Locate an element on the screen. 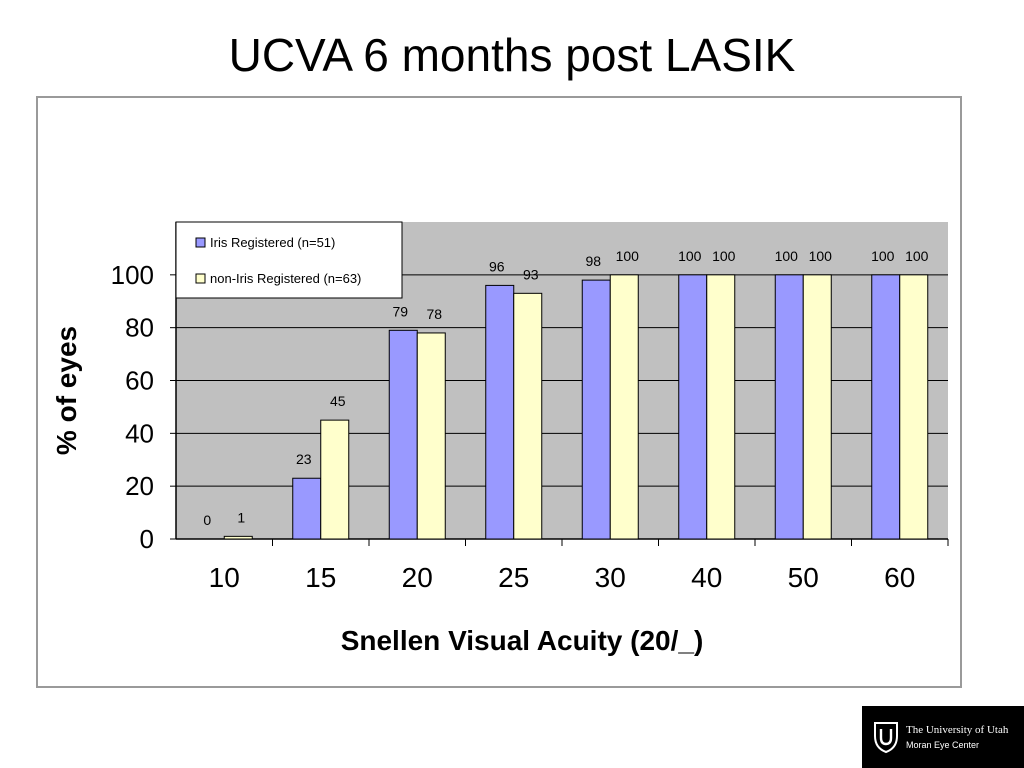 The height and width of the screenshot is (768, 1024). y-axis-title: % of eyes is located at coordinates (66, 390).